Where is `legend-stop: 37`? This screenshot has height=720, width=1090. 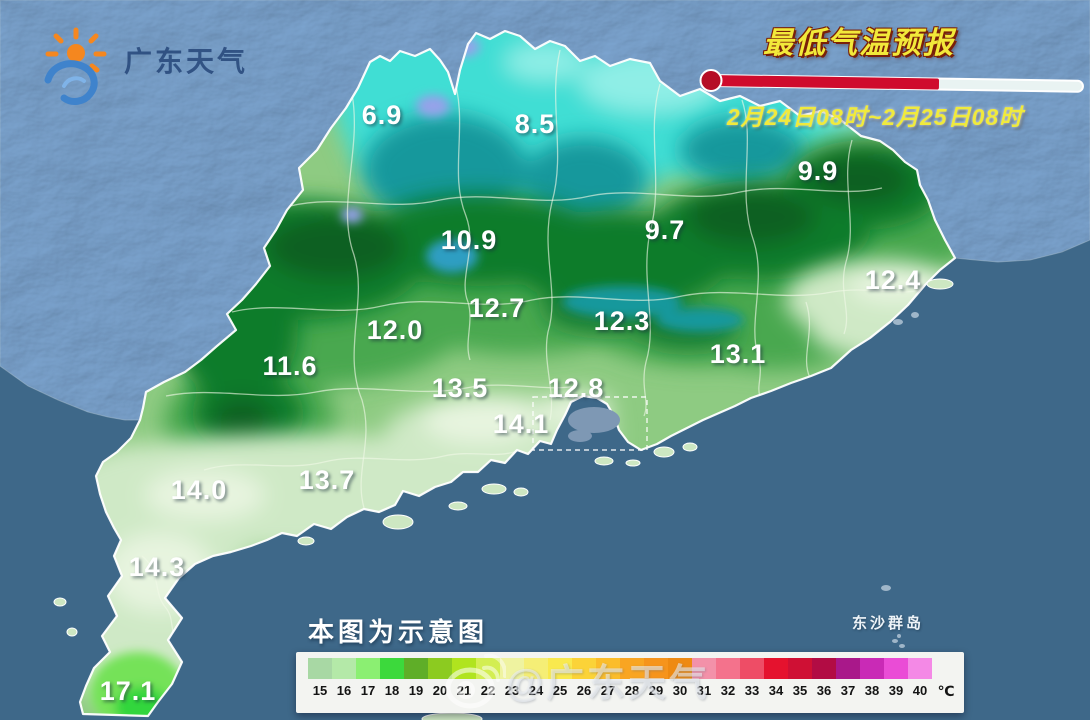
legend-stop: 37 is located at coordinates (848, 678).